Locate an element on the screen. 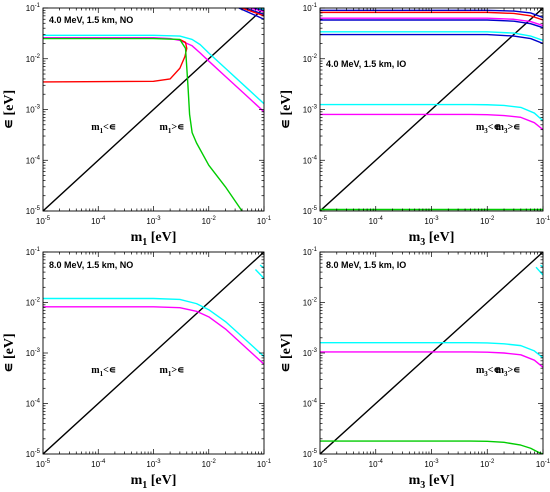 The width and height of the screenshot is (550, 492). panel-label: 8.0 MeV, 1.5 km, NO is located at coordinates (91, 265).